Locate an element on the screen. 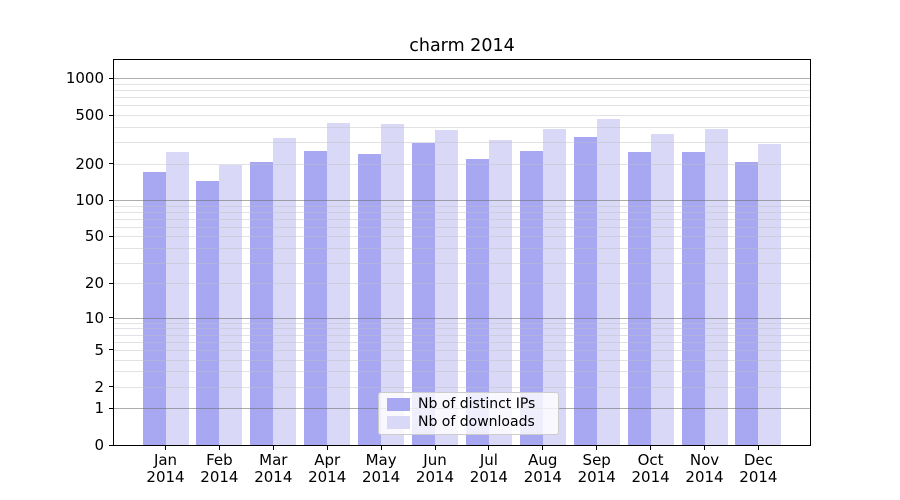  legend-label-downloads: Nb of downloads is located at coordinates (476, 422).